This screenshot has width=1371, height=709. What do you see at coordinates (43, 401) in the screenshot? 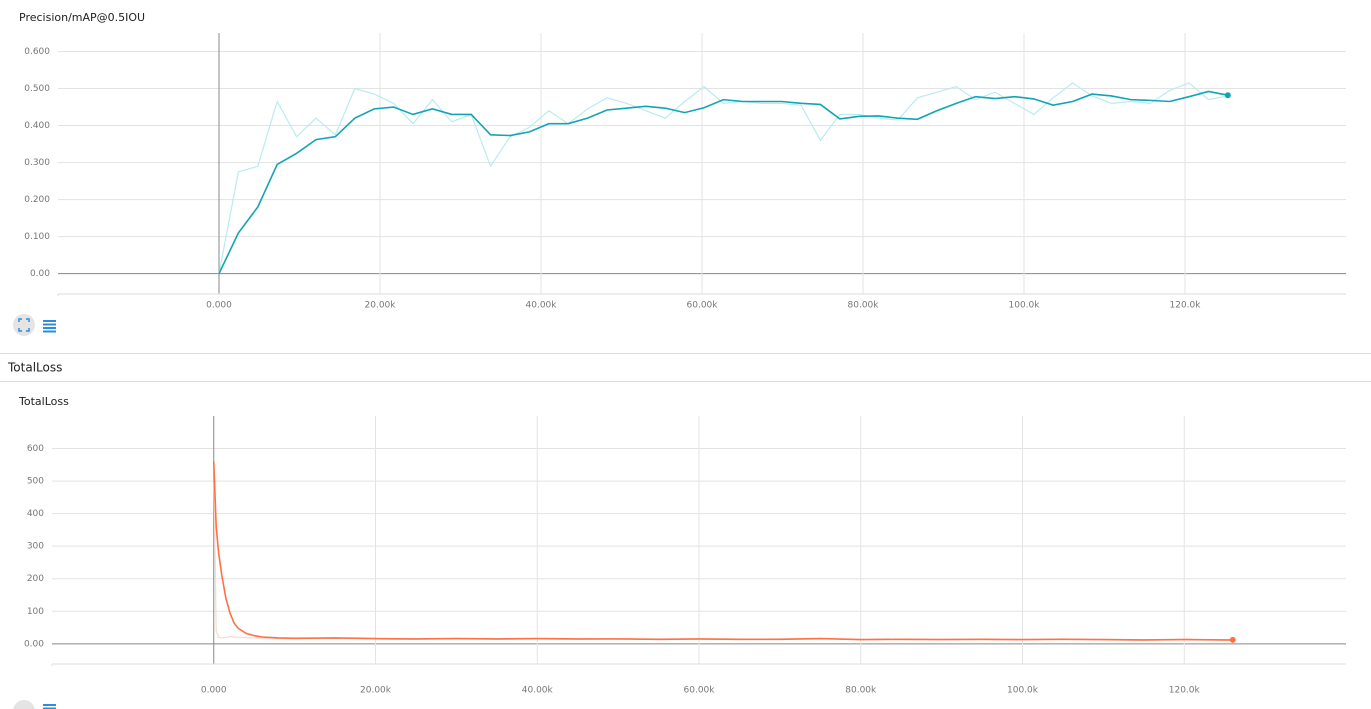
I see `chart-title: TotalLoss` at bounding box center [43, 401].